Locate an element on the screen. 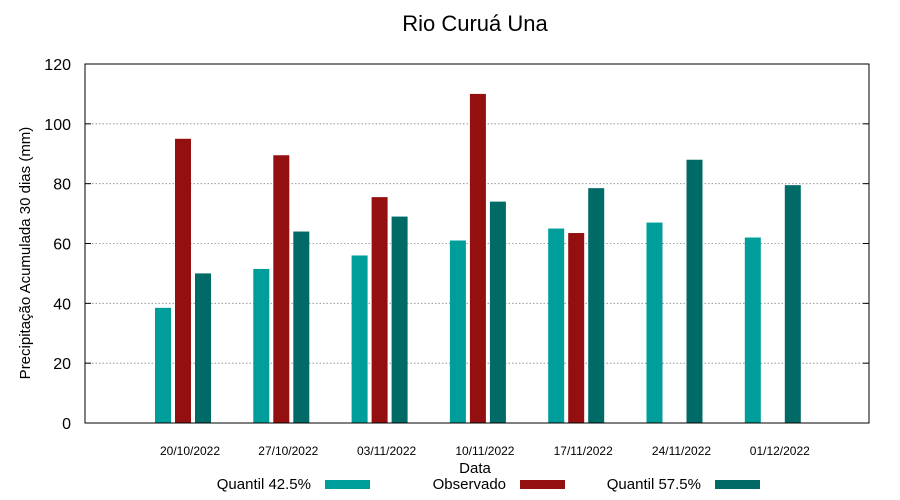 This screenshot has width=900, height=500. legend: Quantil 42.5% Observado Quantil 57.5% is located at coordinates (488, 484).